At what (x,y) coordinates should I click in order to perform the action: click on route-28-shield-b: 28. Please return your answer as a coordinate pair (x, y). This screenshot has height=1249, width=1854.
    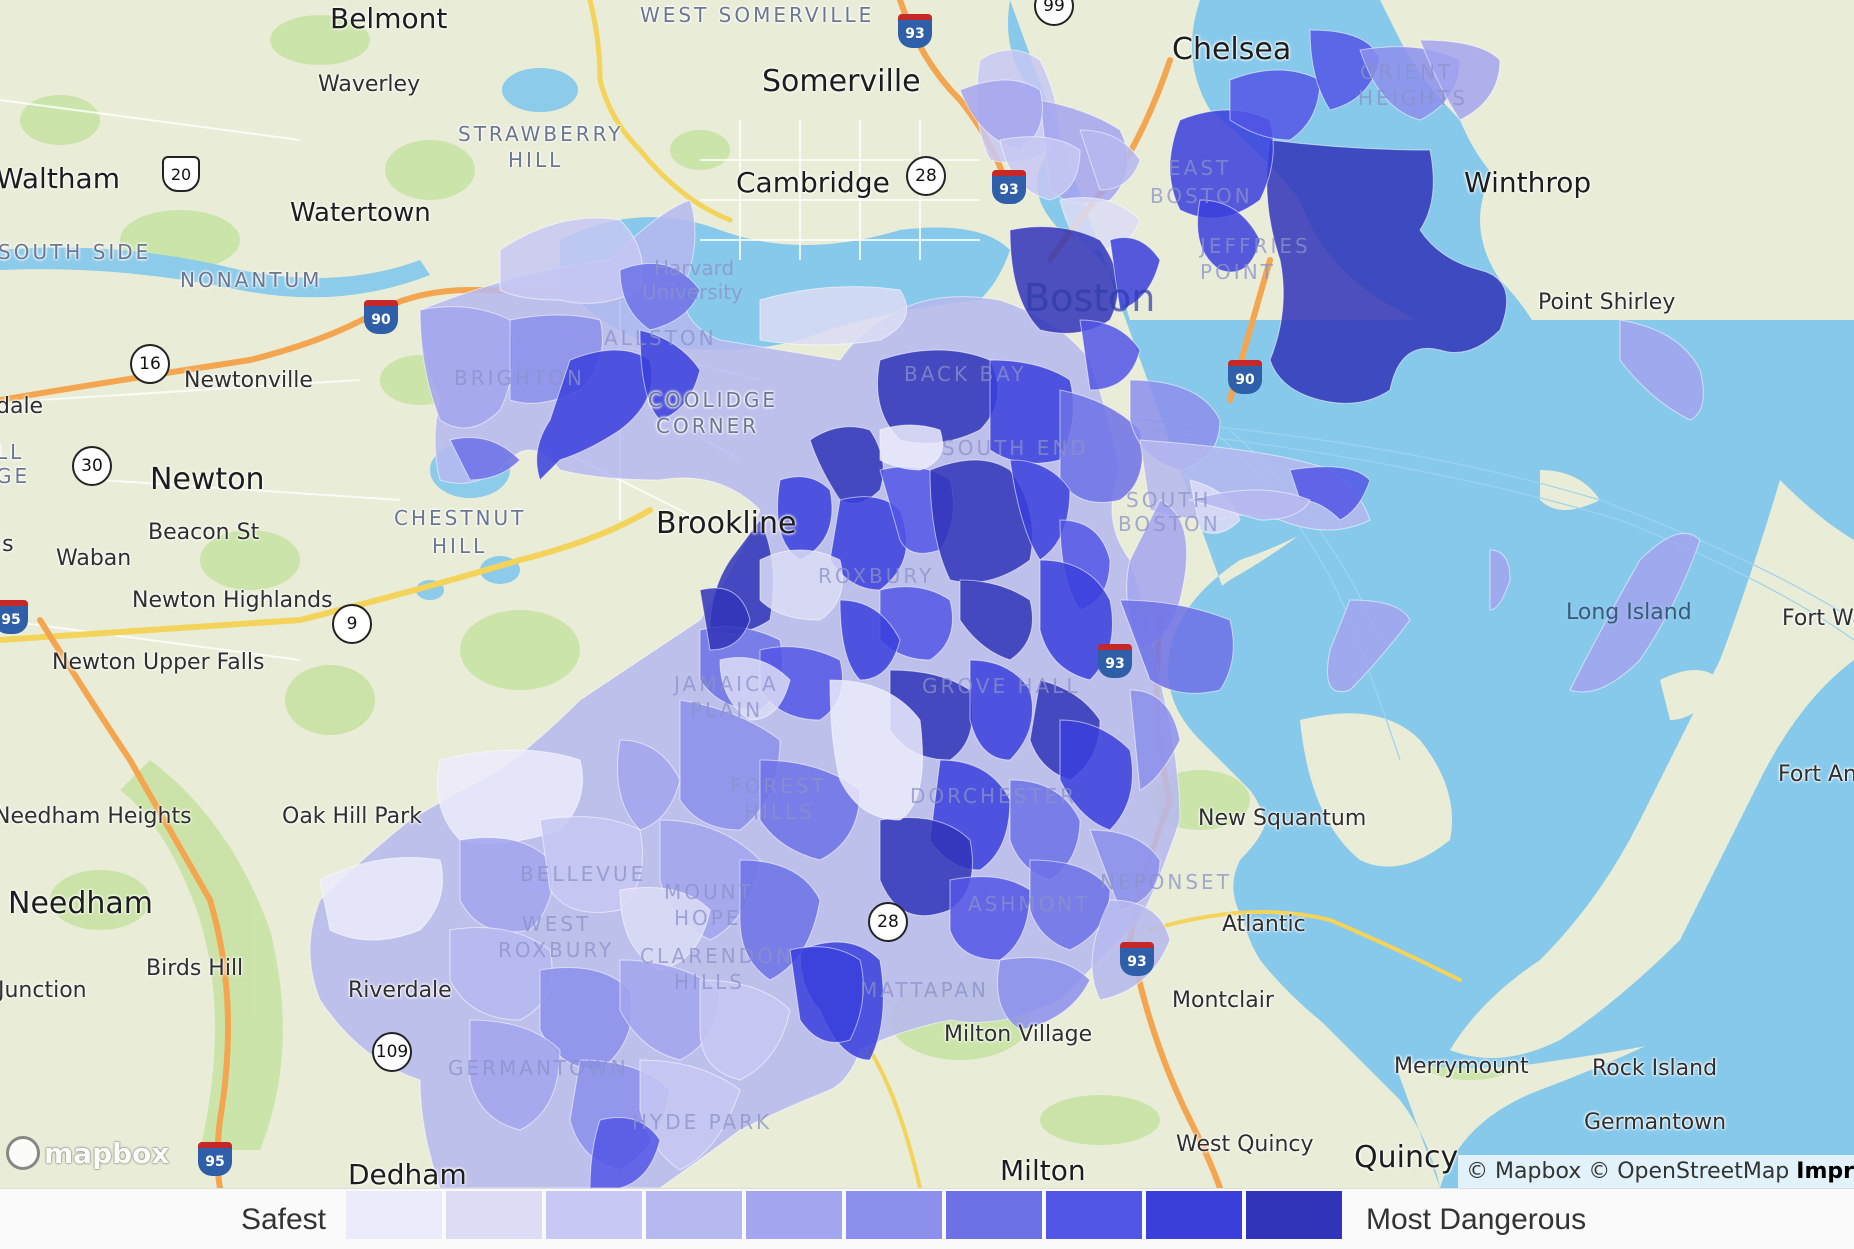
    Looking at the image, I should click on (888, 922).